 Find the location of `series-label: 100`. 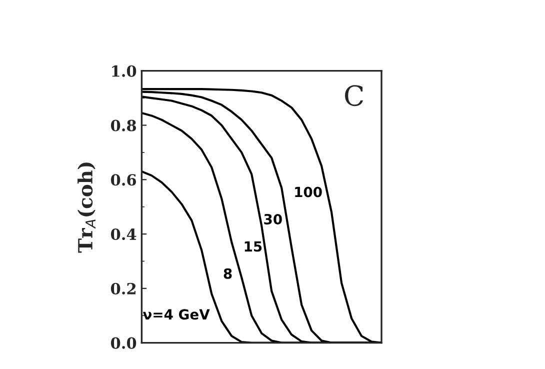

series-label: 100 is located at coordinates (308, 192).